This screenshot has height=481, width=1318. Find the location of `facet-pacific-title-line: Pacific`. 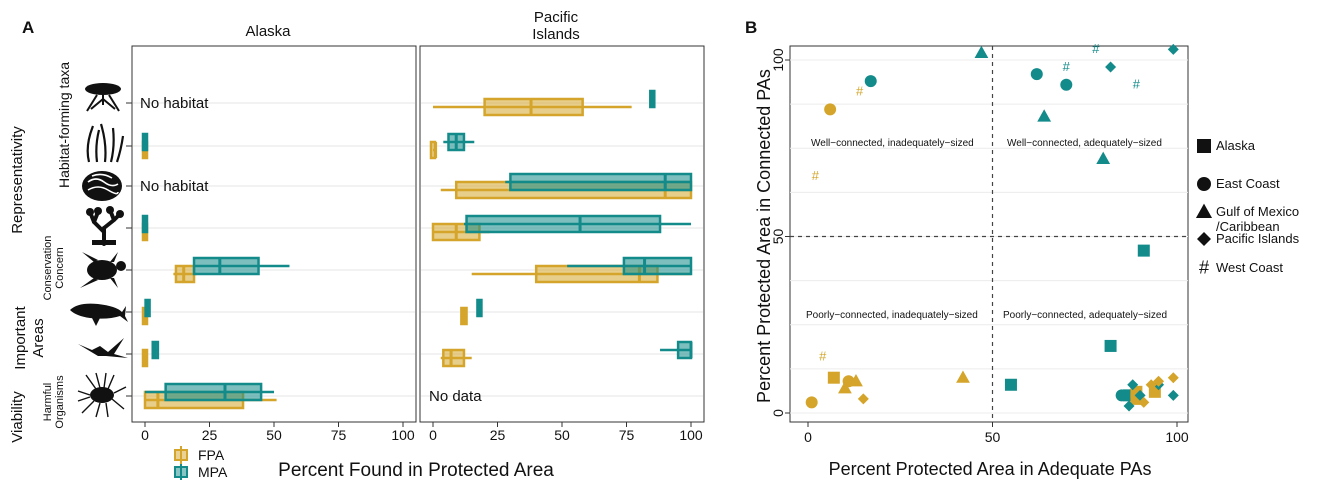

facet-pacific-title-line: Pacific is located at coordinates (556, 17).